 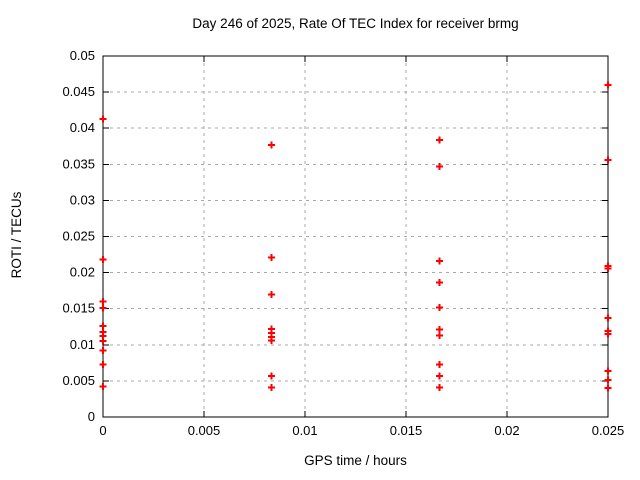 I want to click on y-tick-label: 0, so click(x=91, y=416).